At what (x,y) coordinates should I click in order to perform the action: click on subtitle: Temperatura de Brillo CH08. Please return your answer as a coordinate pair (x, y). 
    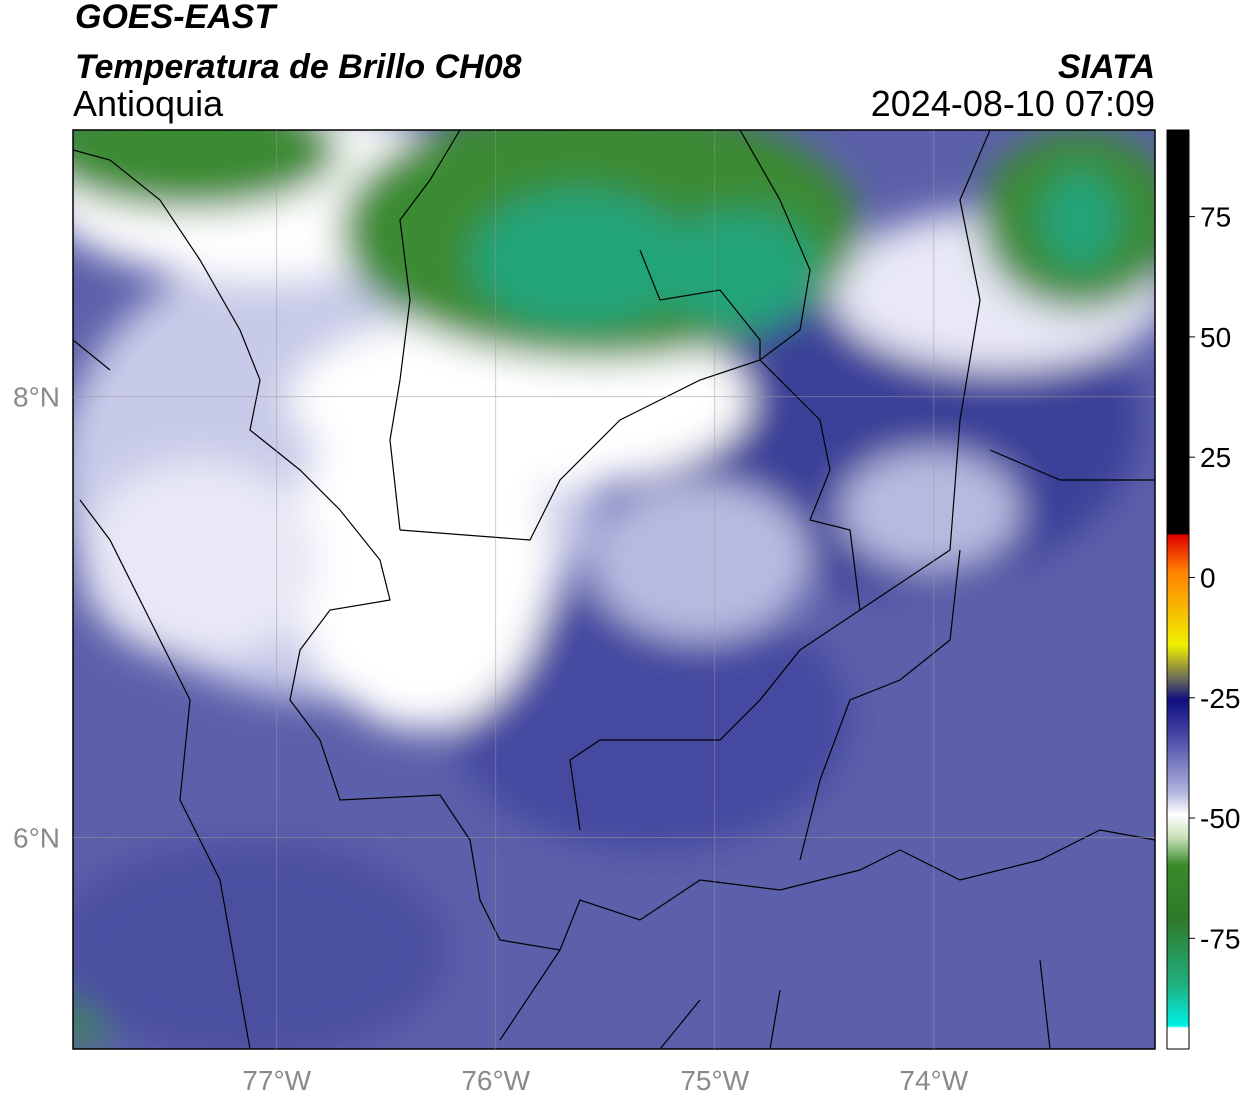
    Looking at the image, I should click on (298, 67).